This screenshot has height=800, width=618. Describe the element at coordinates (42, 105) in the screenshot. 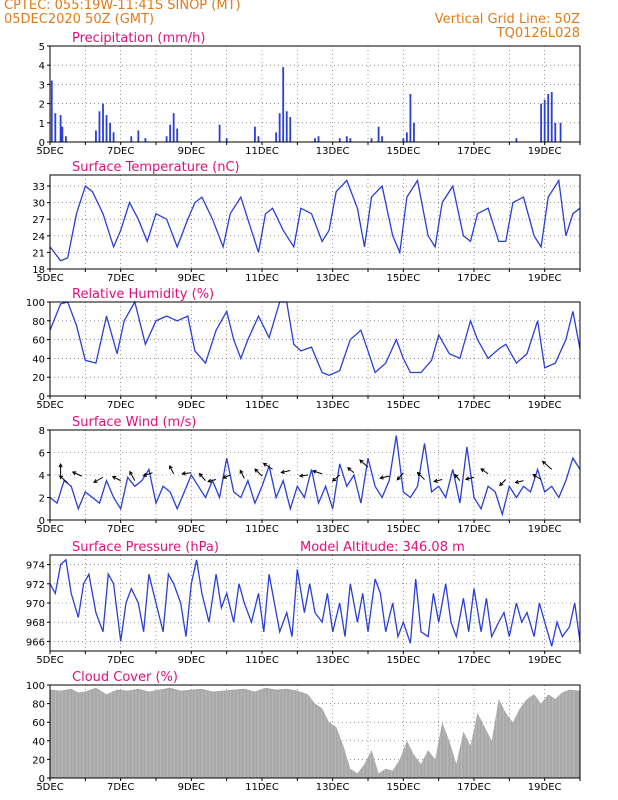

I see `y-tick-label: 2` at that location.